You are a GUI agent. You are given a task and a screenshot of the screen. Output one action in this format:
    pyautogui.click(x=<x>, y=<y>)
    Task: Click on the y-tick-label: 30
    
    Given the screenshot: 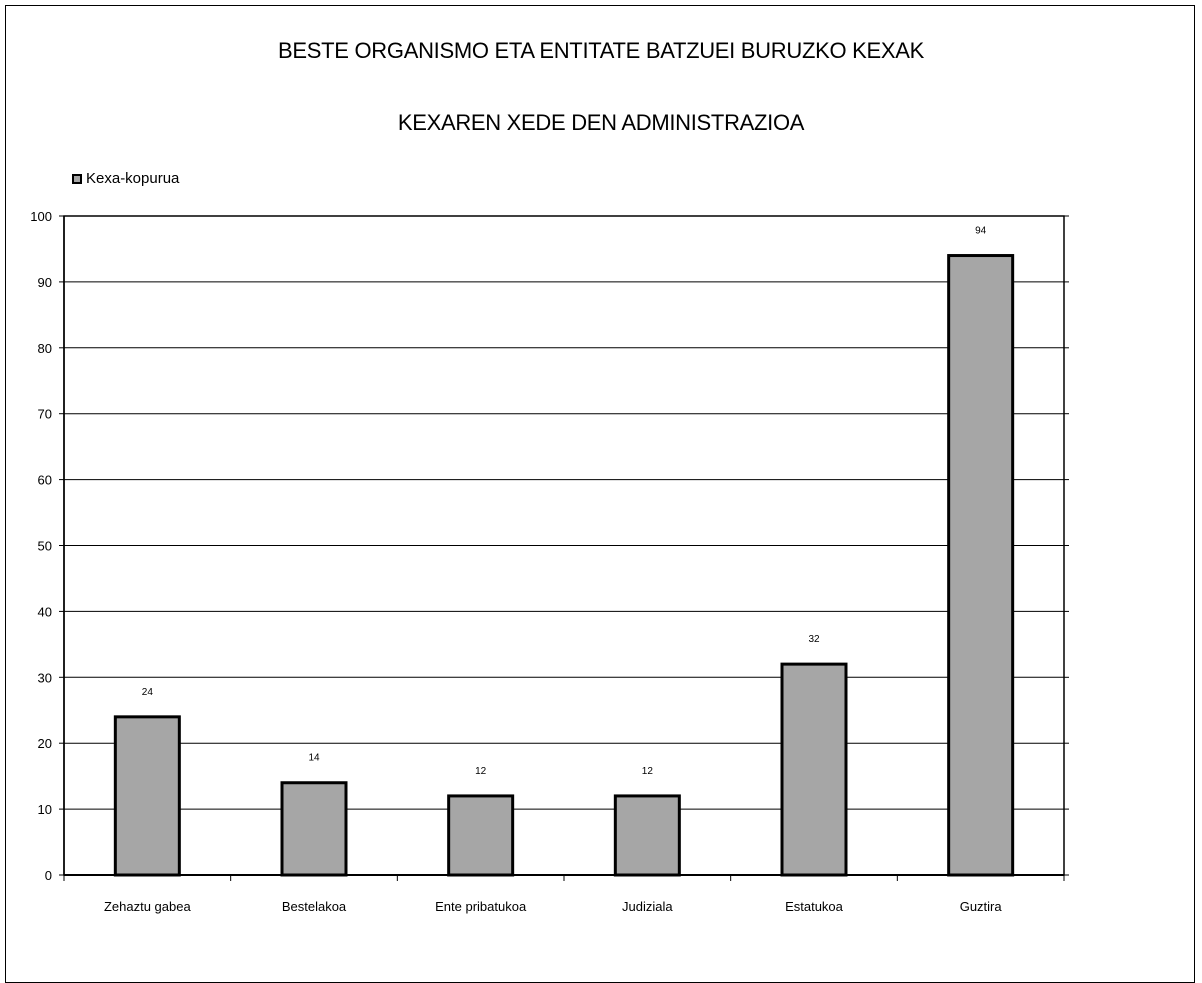 What is the action you would take?
    pyautogui.click(x=45, y=677)
    